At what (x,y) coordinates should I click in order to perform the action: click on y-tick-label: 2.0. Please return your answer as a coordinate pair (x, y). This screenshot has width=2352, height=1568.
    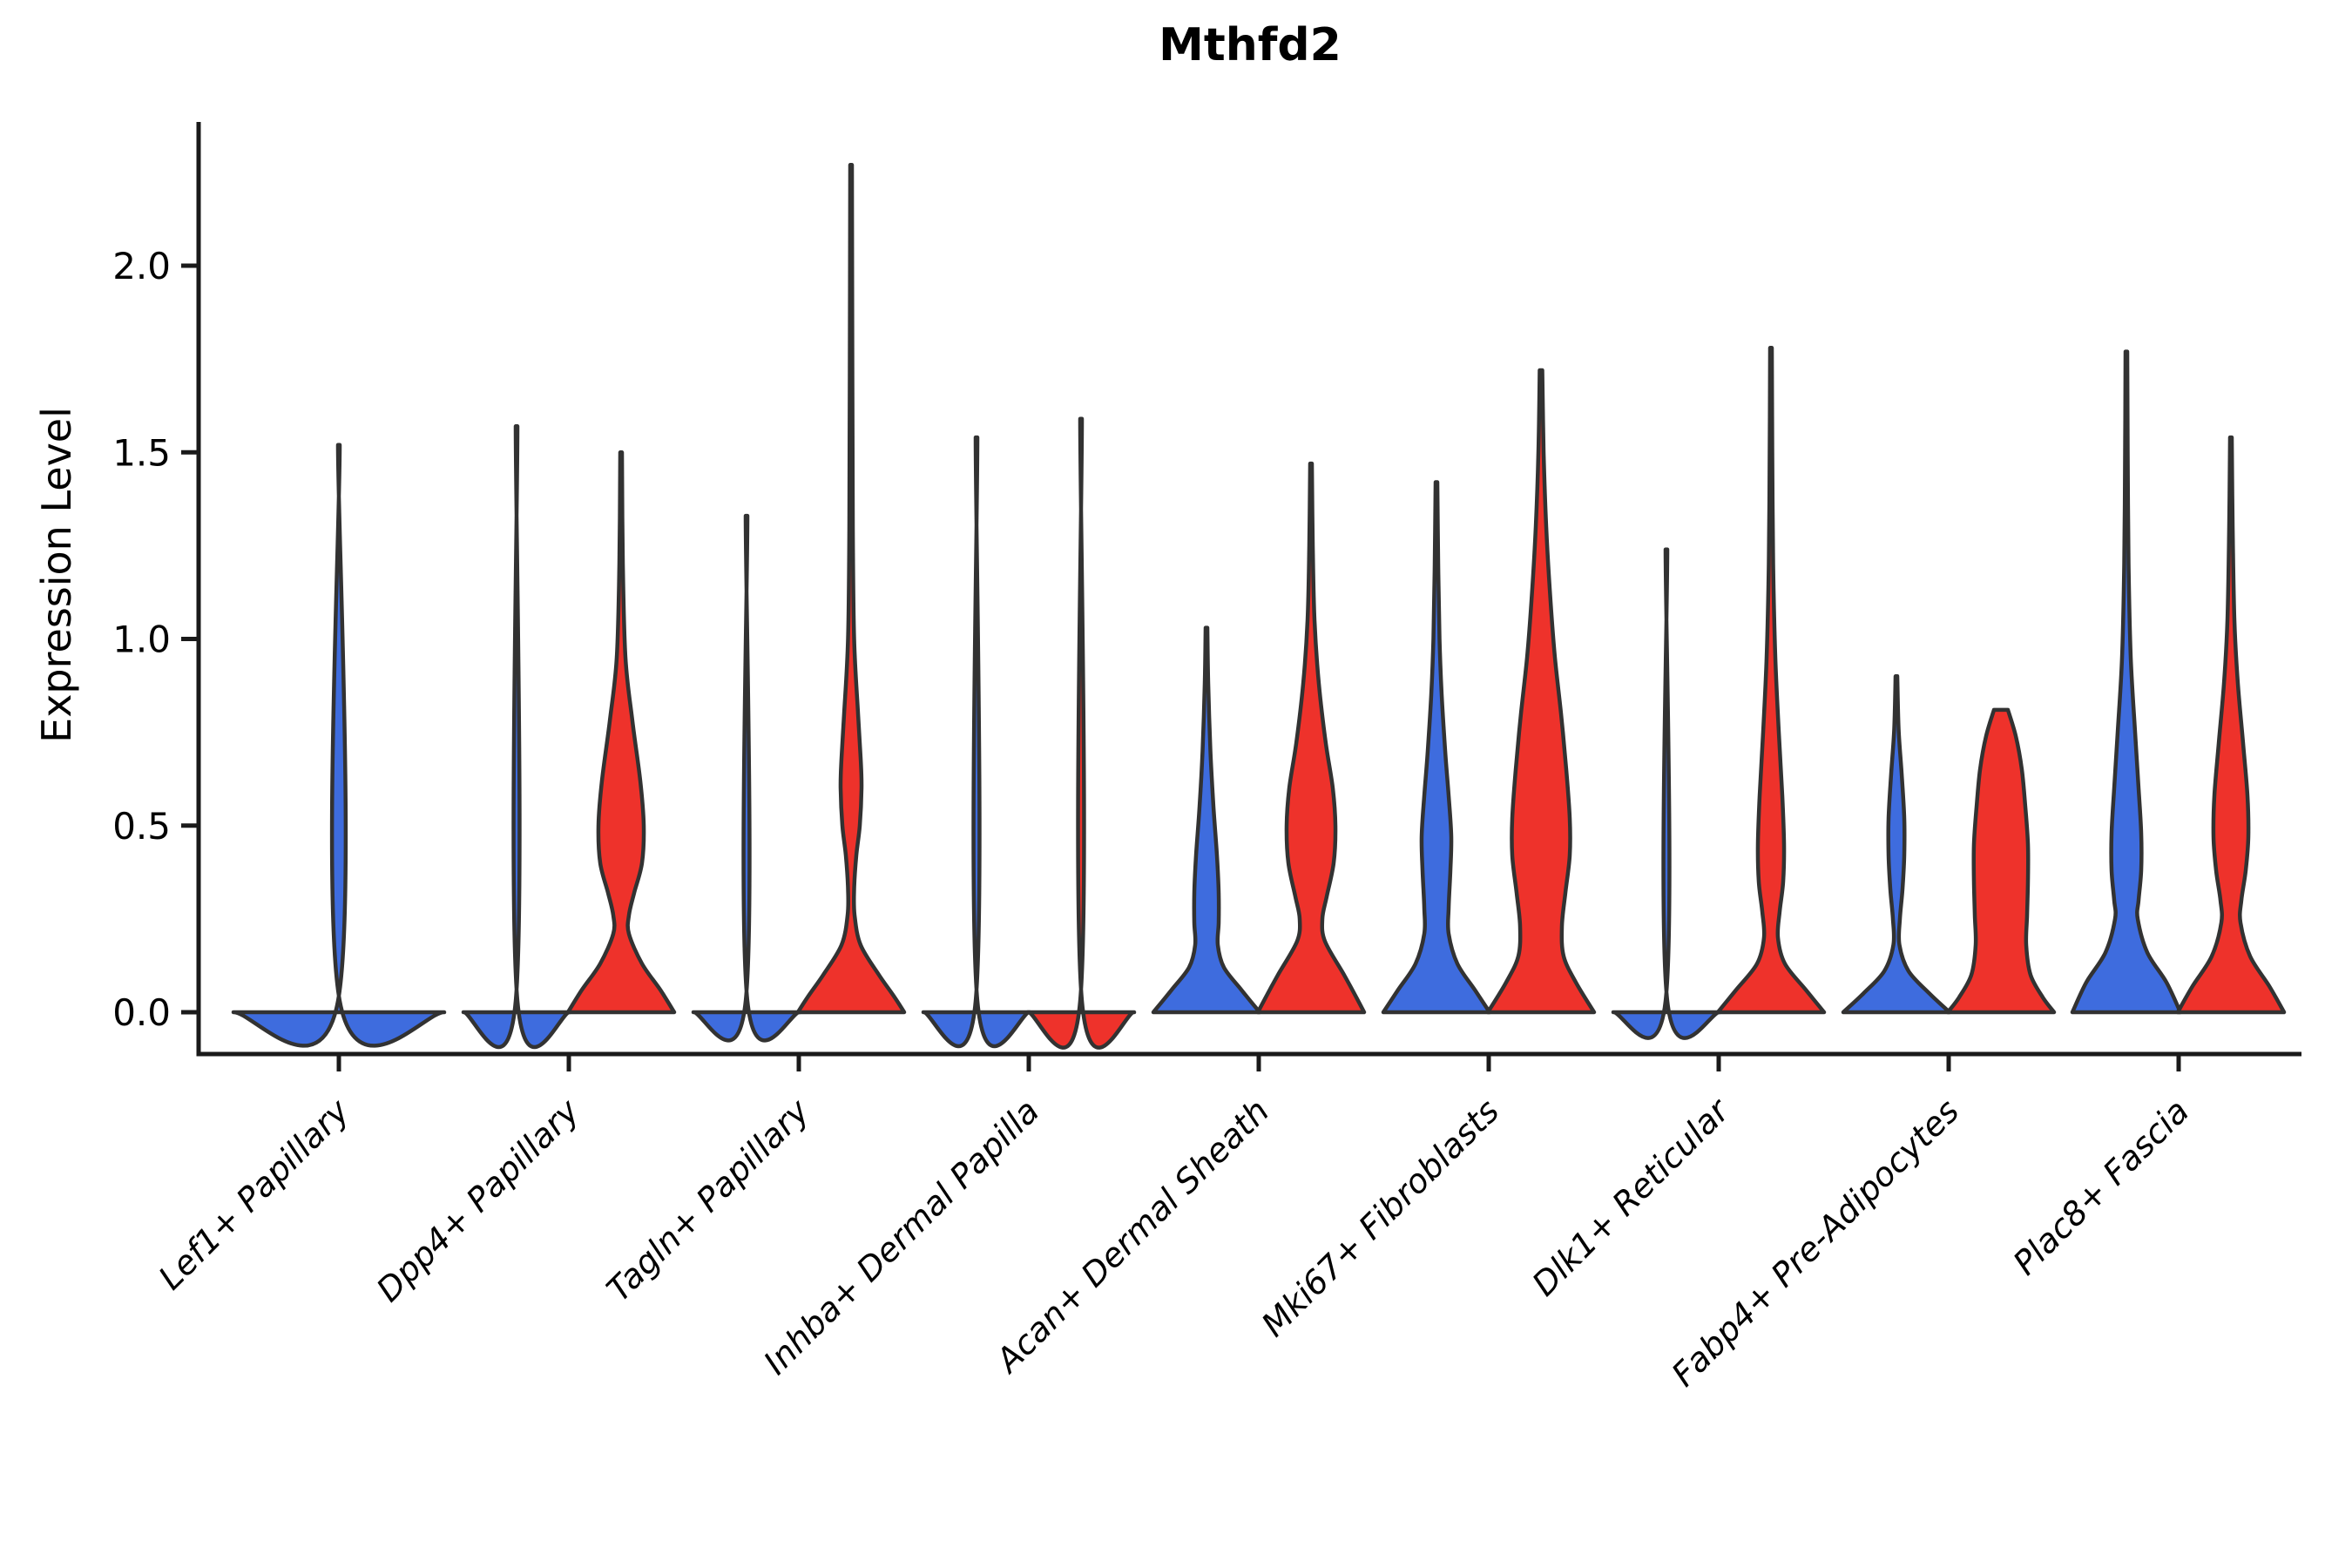
    Looking at the image, I should click on (141, 266).